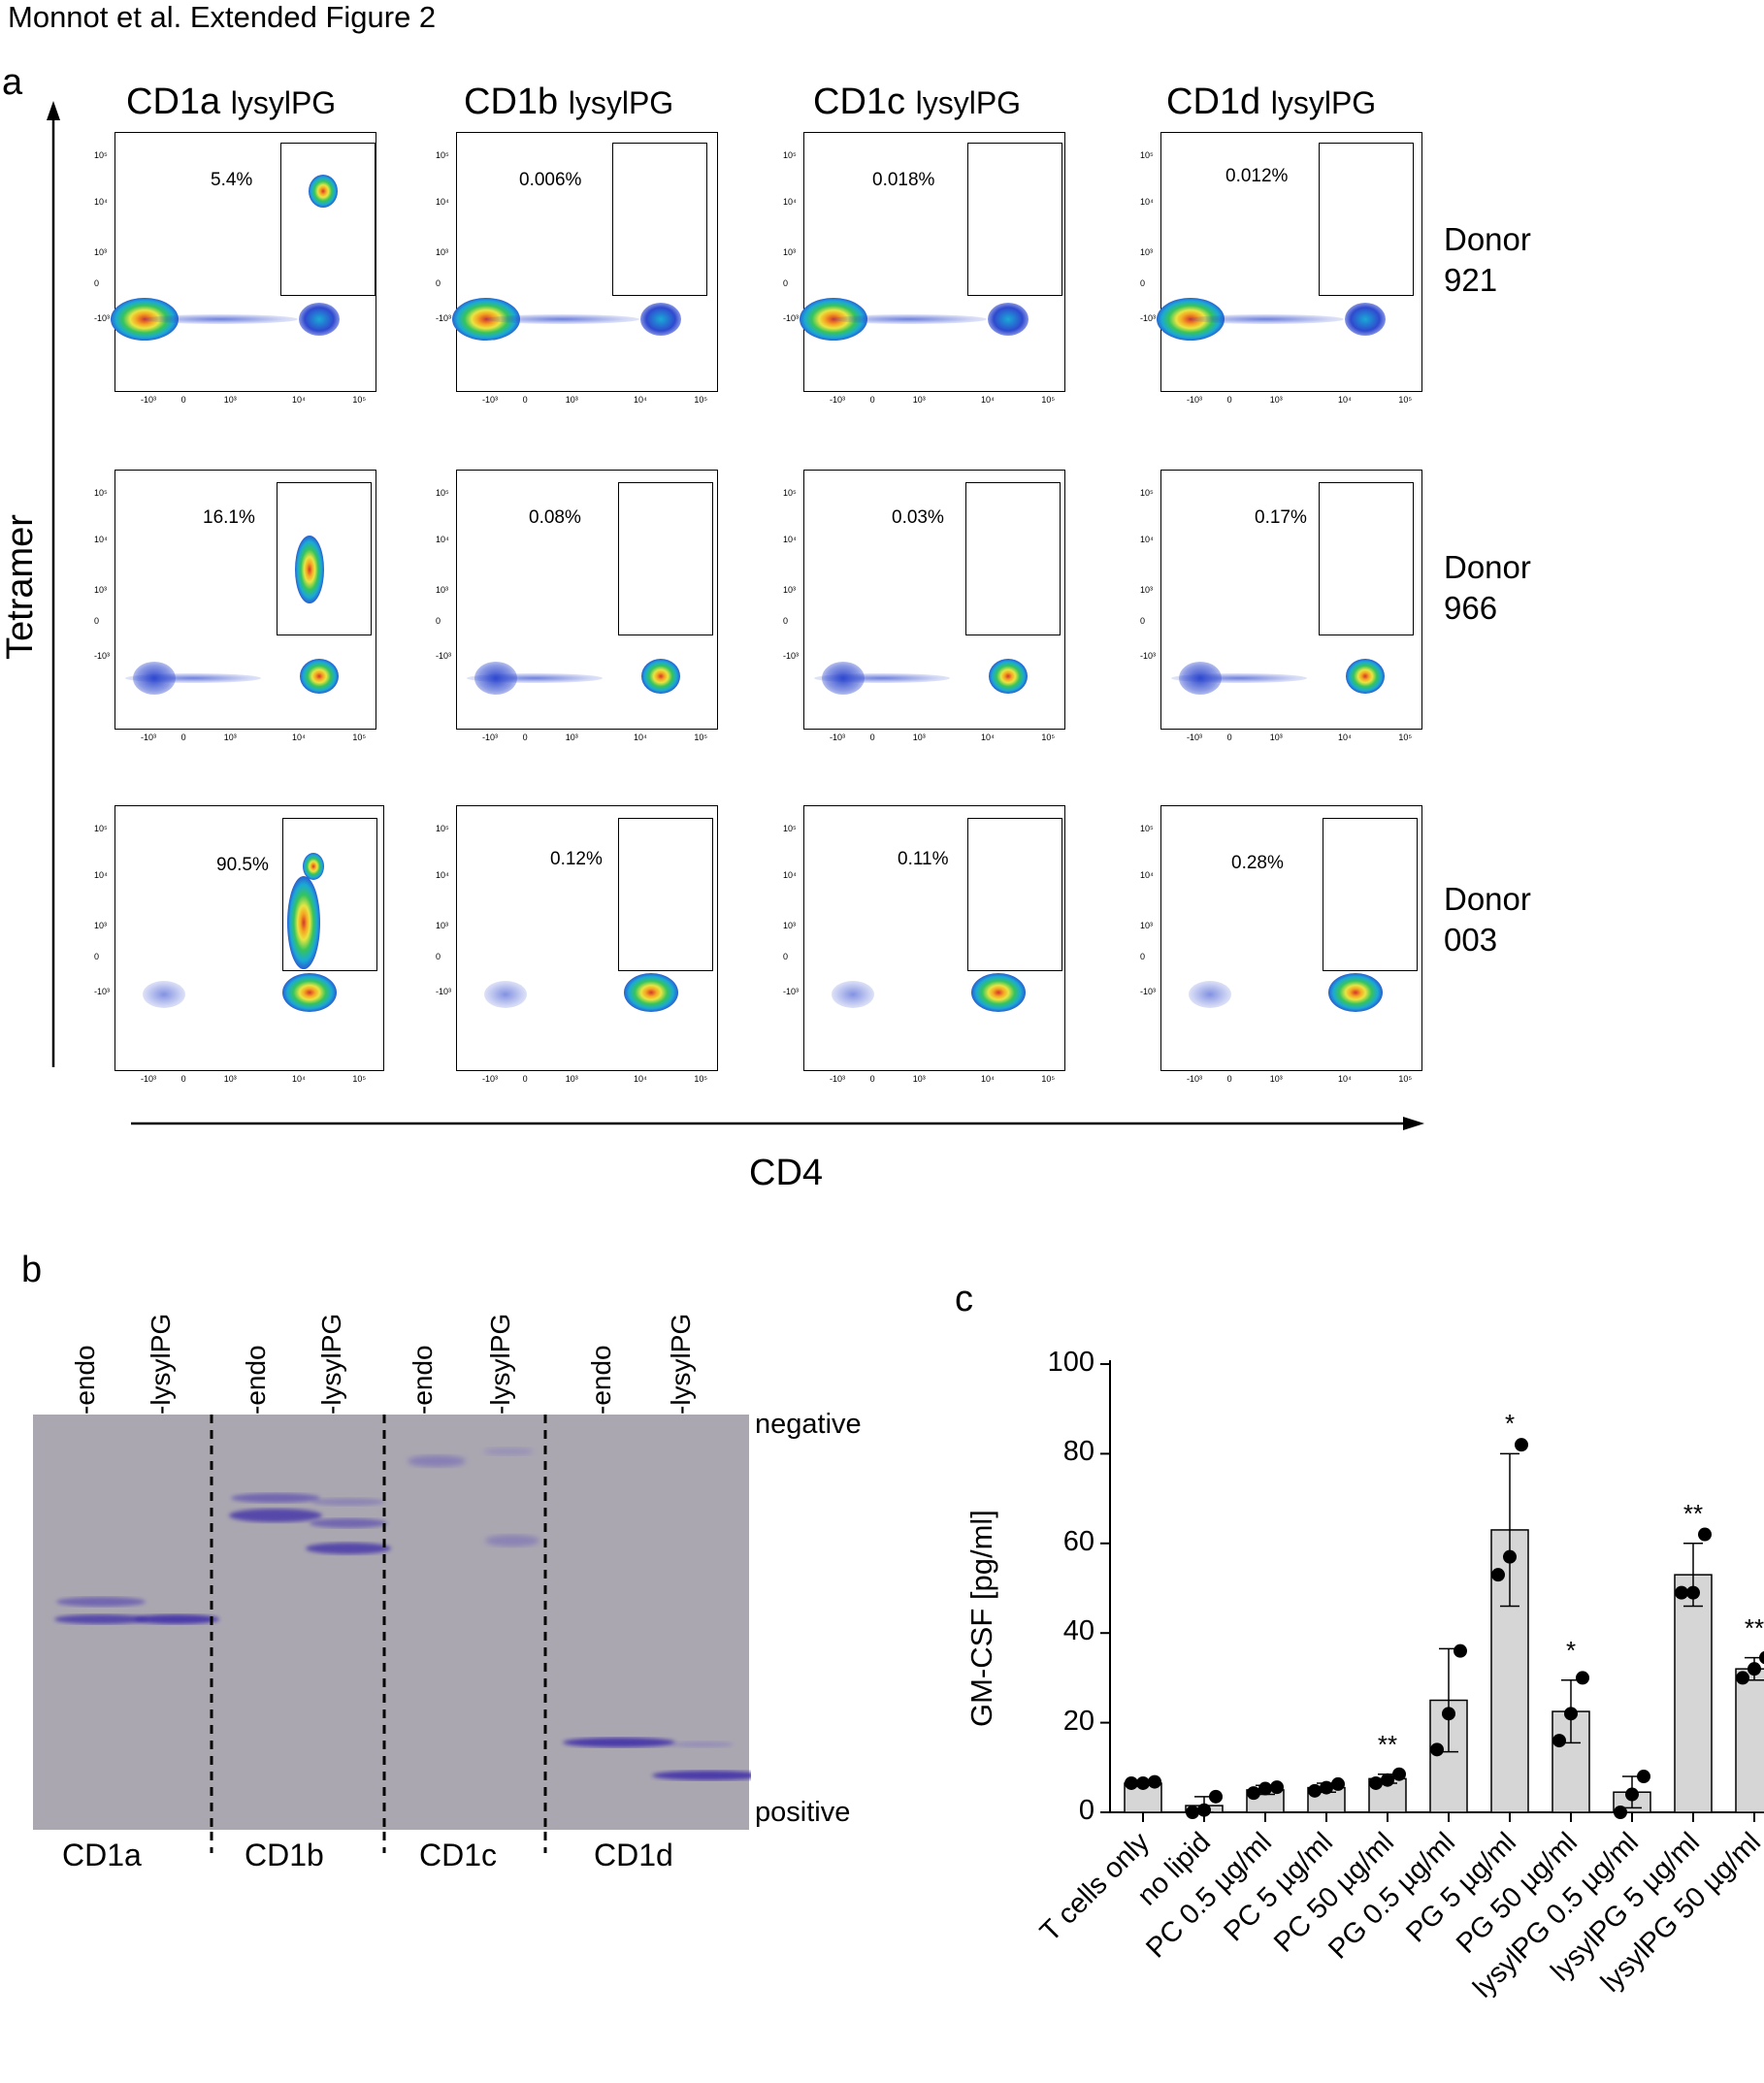 The image size is (1764, 2083). What do you see at coordinates (1257, 176) in the screenshot?
I see `gate-percentage: 0.012%` at bounding box center [1257, 176].